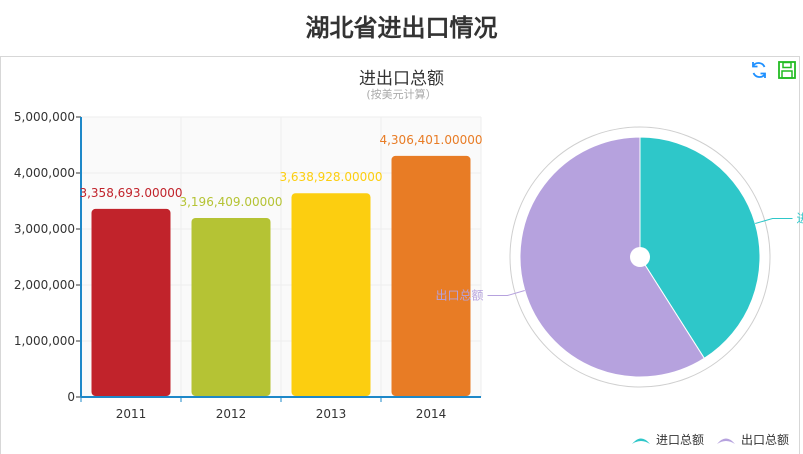 The height and width of the screenshot is (454, 803). I want to click on x-tick-label: 2011, so click(131, 414).